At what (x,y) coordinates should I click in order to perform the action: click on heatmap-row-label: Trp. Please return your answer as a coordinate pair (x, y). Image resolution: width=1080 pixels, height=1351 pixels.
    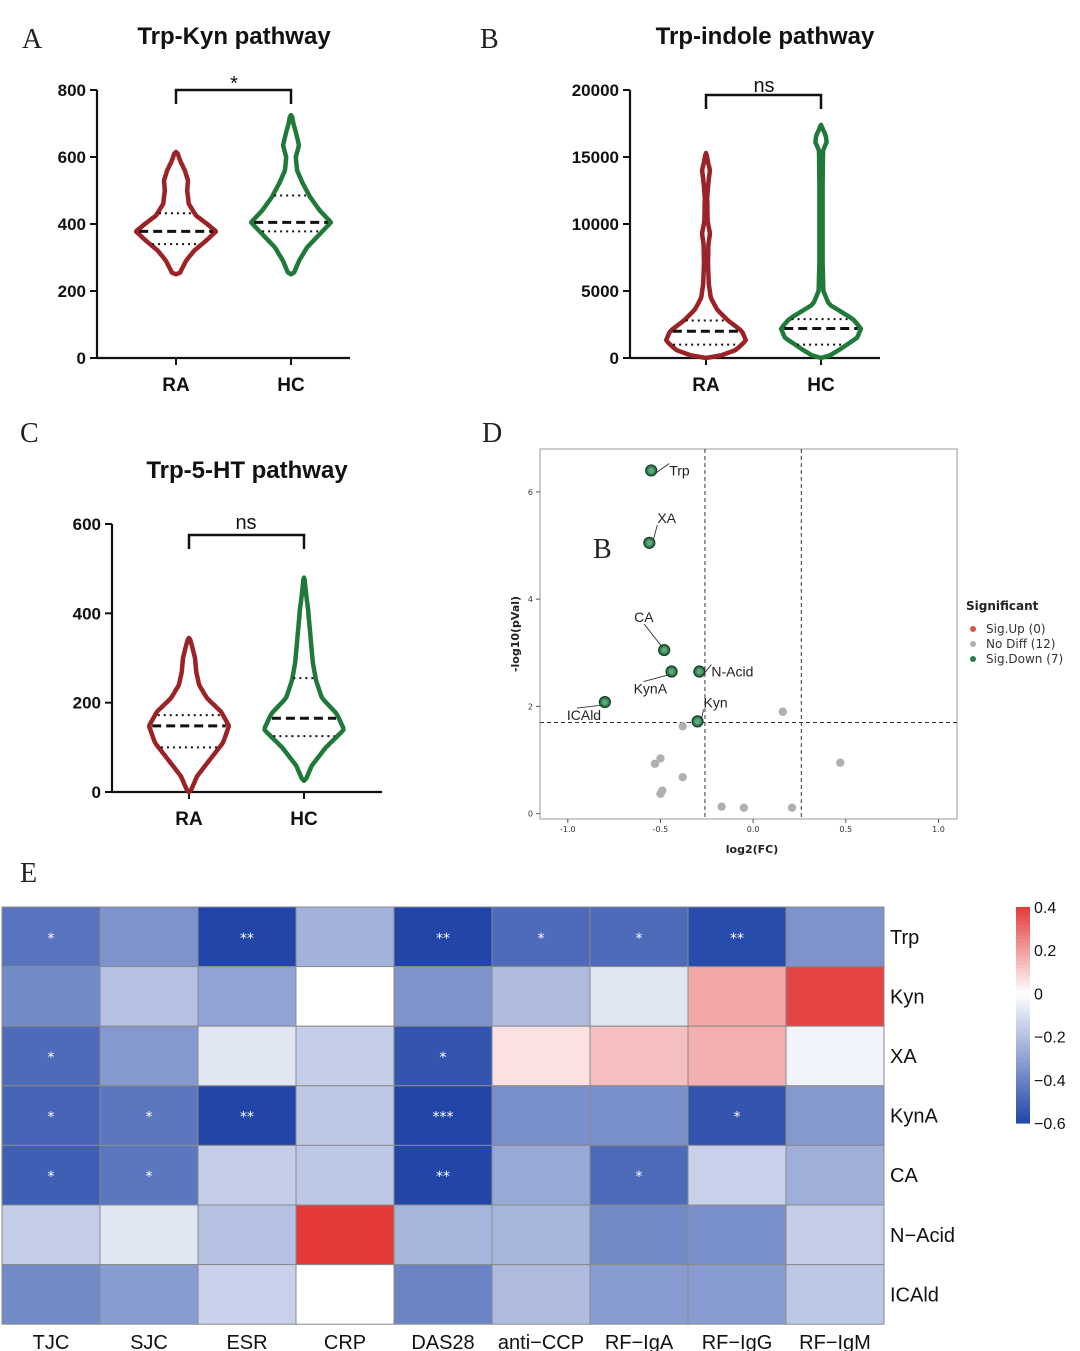
    Looking at the image, I should click on (904, 938).